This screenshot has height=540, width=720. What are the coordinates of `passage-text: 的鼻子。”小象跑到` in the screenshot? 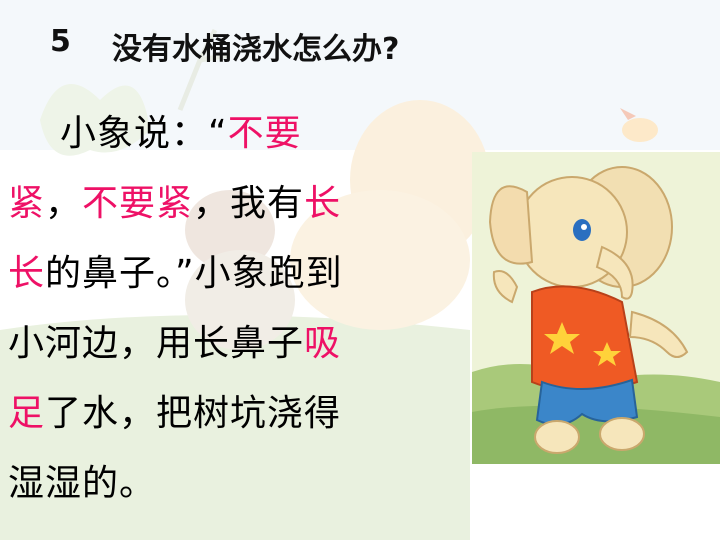 It's located at (194, 273).